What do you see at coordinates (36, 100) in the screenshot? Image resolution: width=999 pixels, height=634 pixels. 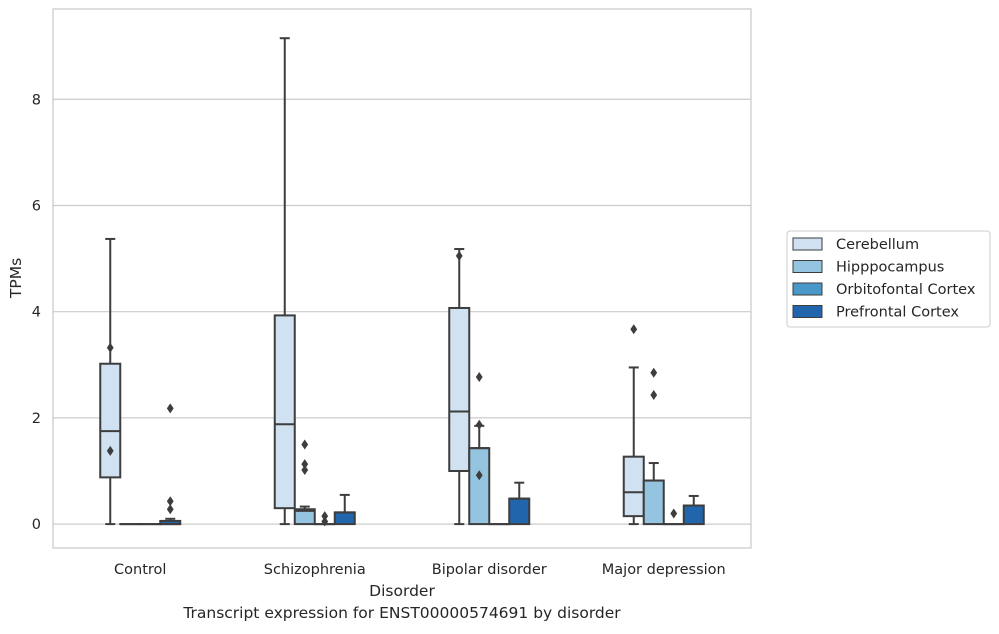 I see `y-tick-label: 8` at bounding box center [36, 100].